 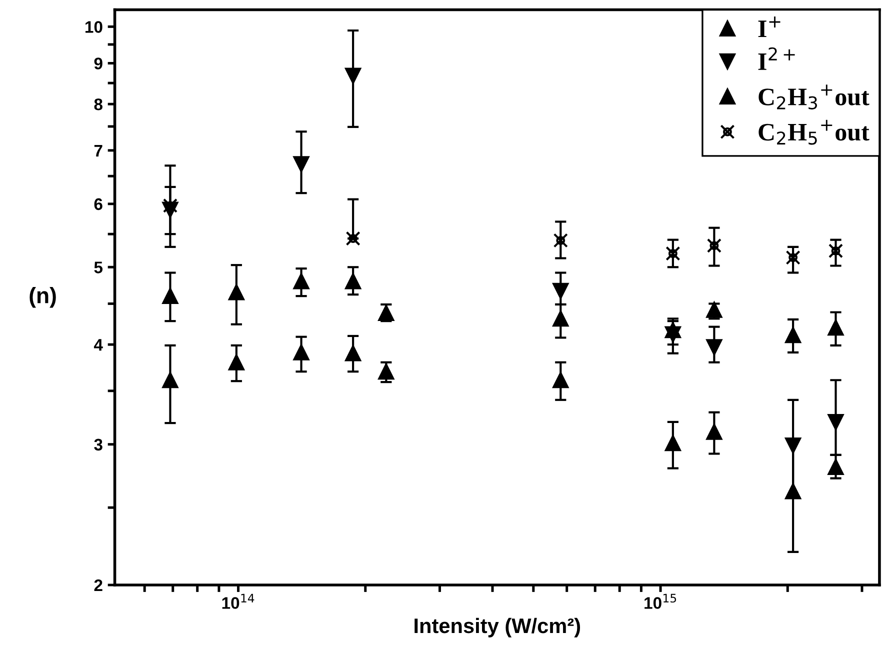 I want to click on y-tick-label: 6, so click(x=98, y=204).